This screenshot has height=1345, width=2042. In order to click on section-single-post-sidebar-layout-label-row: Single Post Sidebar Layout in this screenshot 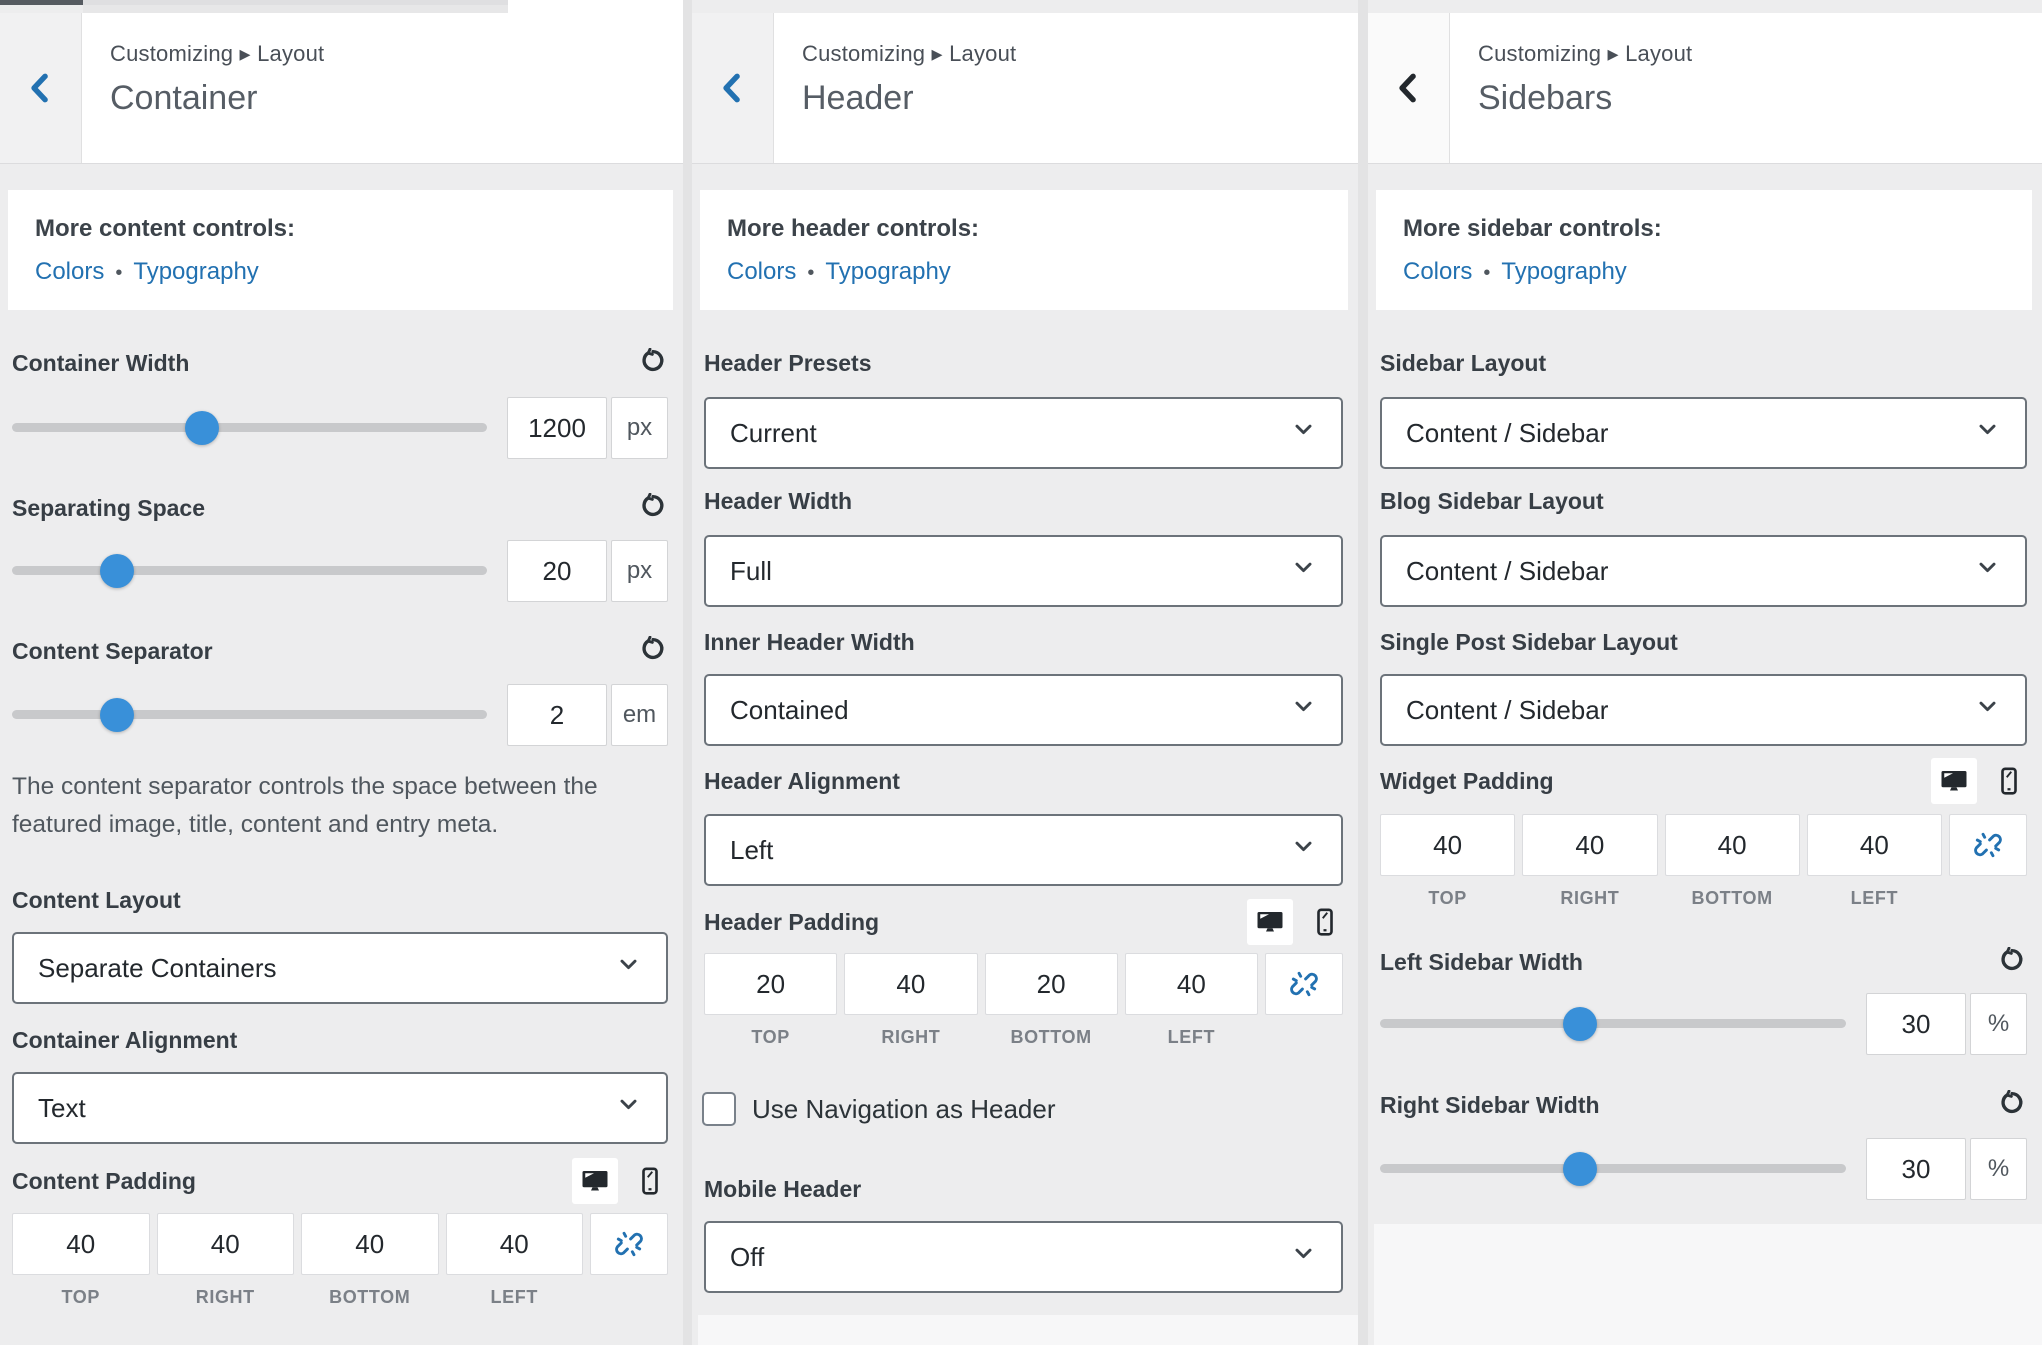, I will do `click(1703, 642)`.